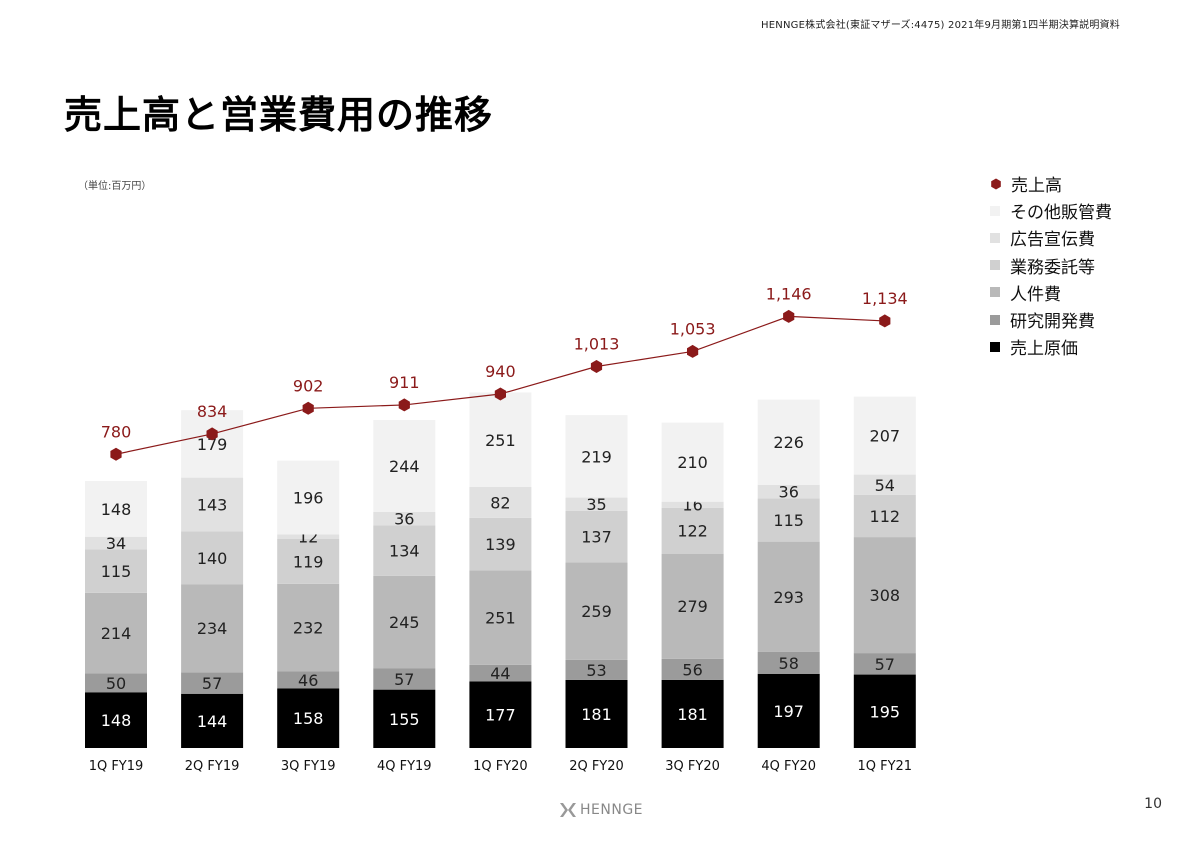  I want to click on legend-item-outsourcing: 業務委託等, so click(1051, 265).